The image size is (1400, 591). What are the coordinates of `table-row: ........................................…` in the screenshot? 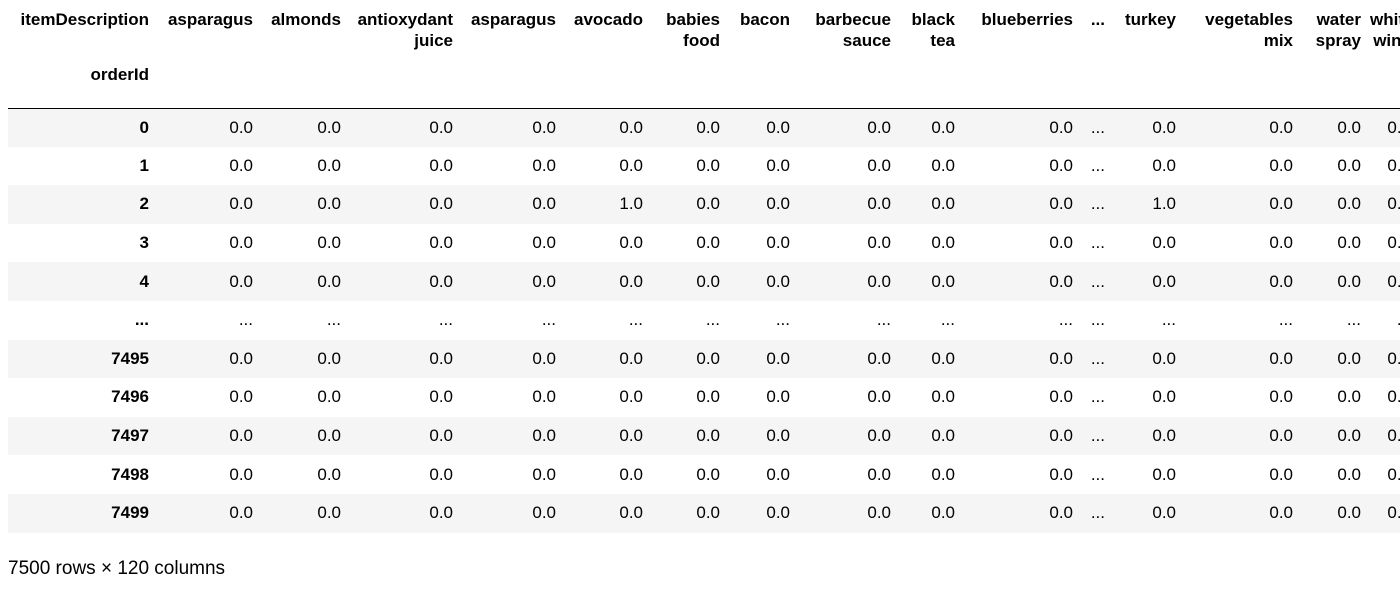 It's located at (704, 320).